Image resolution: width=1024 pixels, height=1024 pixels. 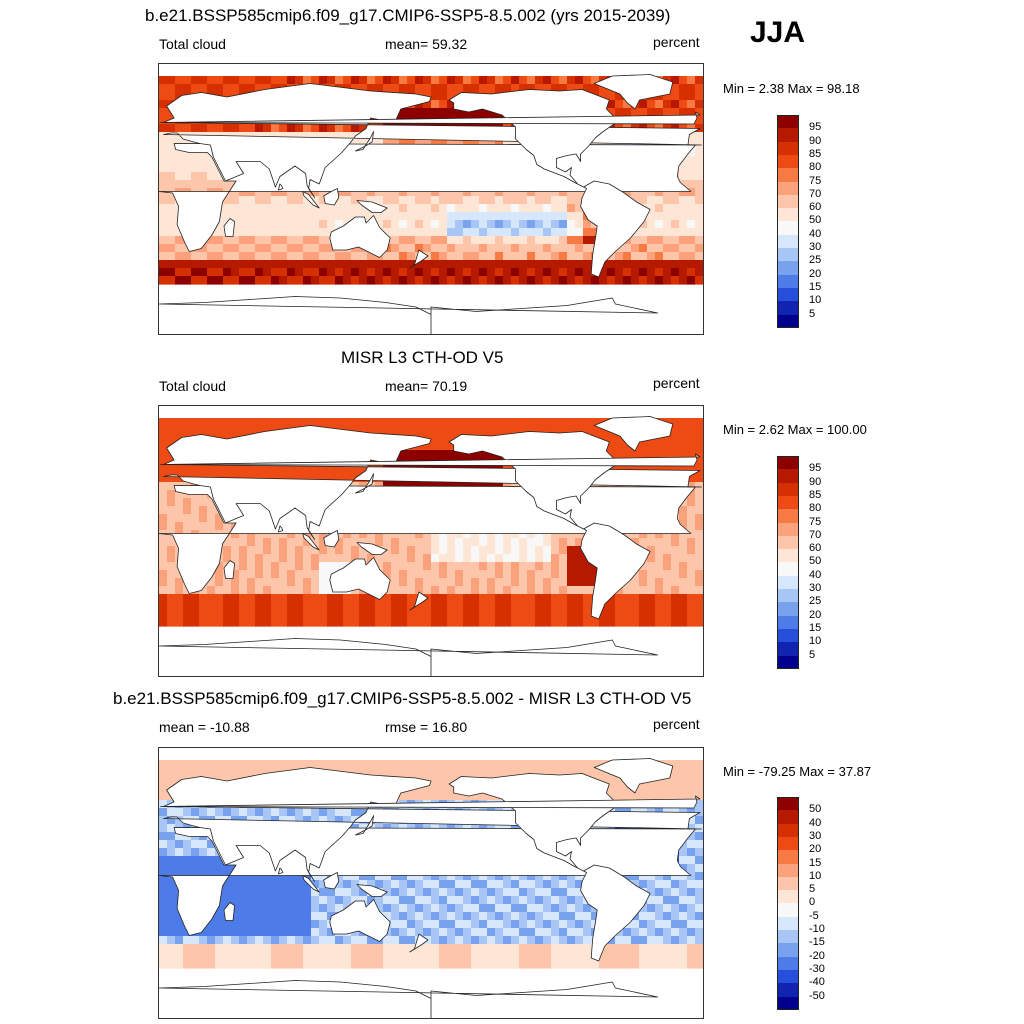 I want to click on colorbar-tick-label: 50, so click(x=815, y=220).